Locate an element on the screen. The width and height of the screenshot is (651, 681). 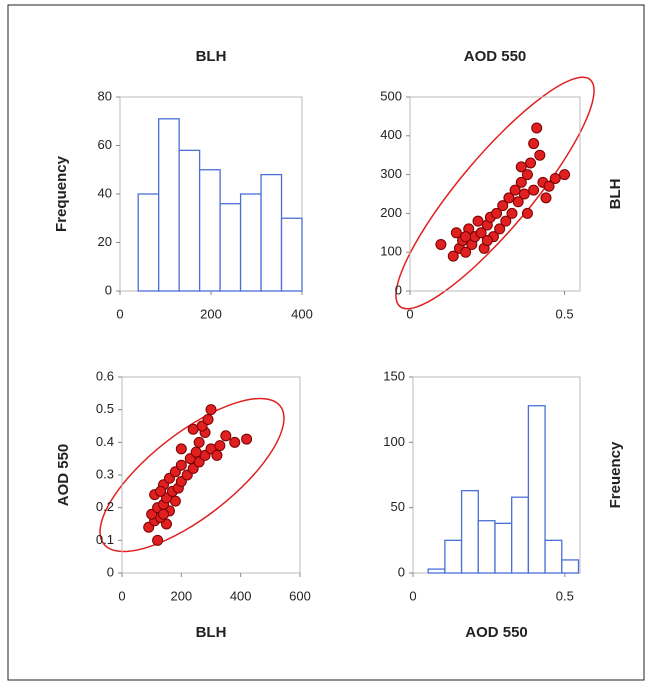
y-axis-label: Freuency is located at coordinates (615, 474).